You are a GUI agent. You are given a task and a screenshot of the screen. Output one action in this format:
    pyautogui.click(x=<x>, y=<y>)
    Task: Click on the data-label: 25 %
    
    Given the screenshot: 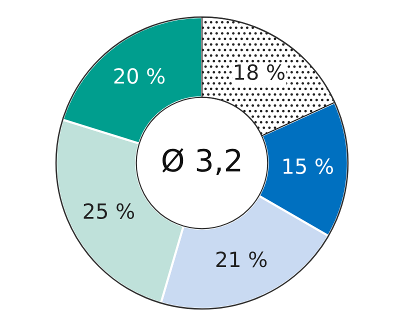 What is the action you would take?
    pyautogui.click(x=109, y=211)
    